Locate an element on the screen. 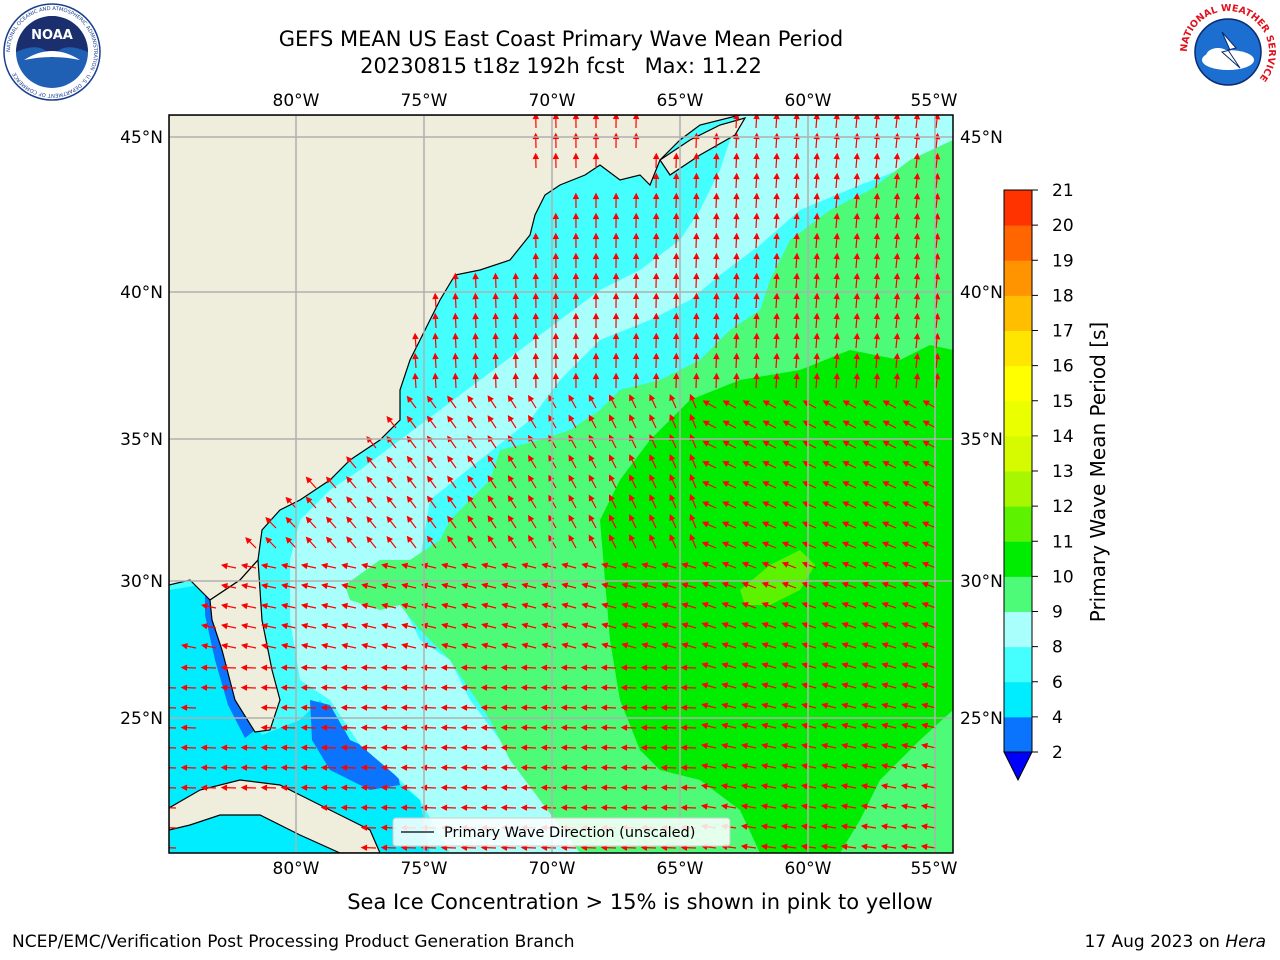 This screenshot has height=960, width=1280. lat-label-left: 25°N is located at coordinates (141, 719).